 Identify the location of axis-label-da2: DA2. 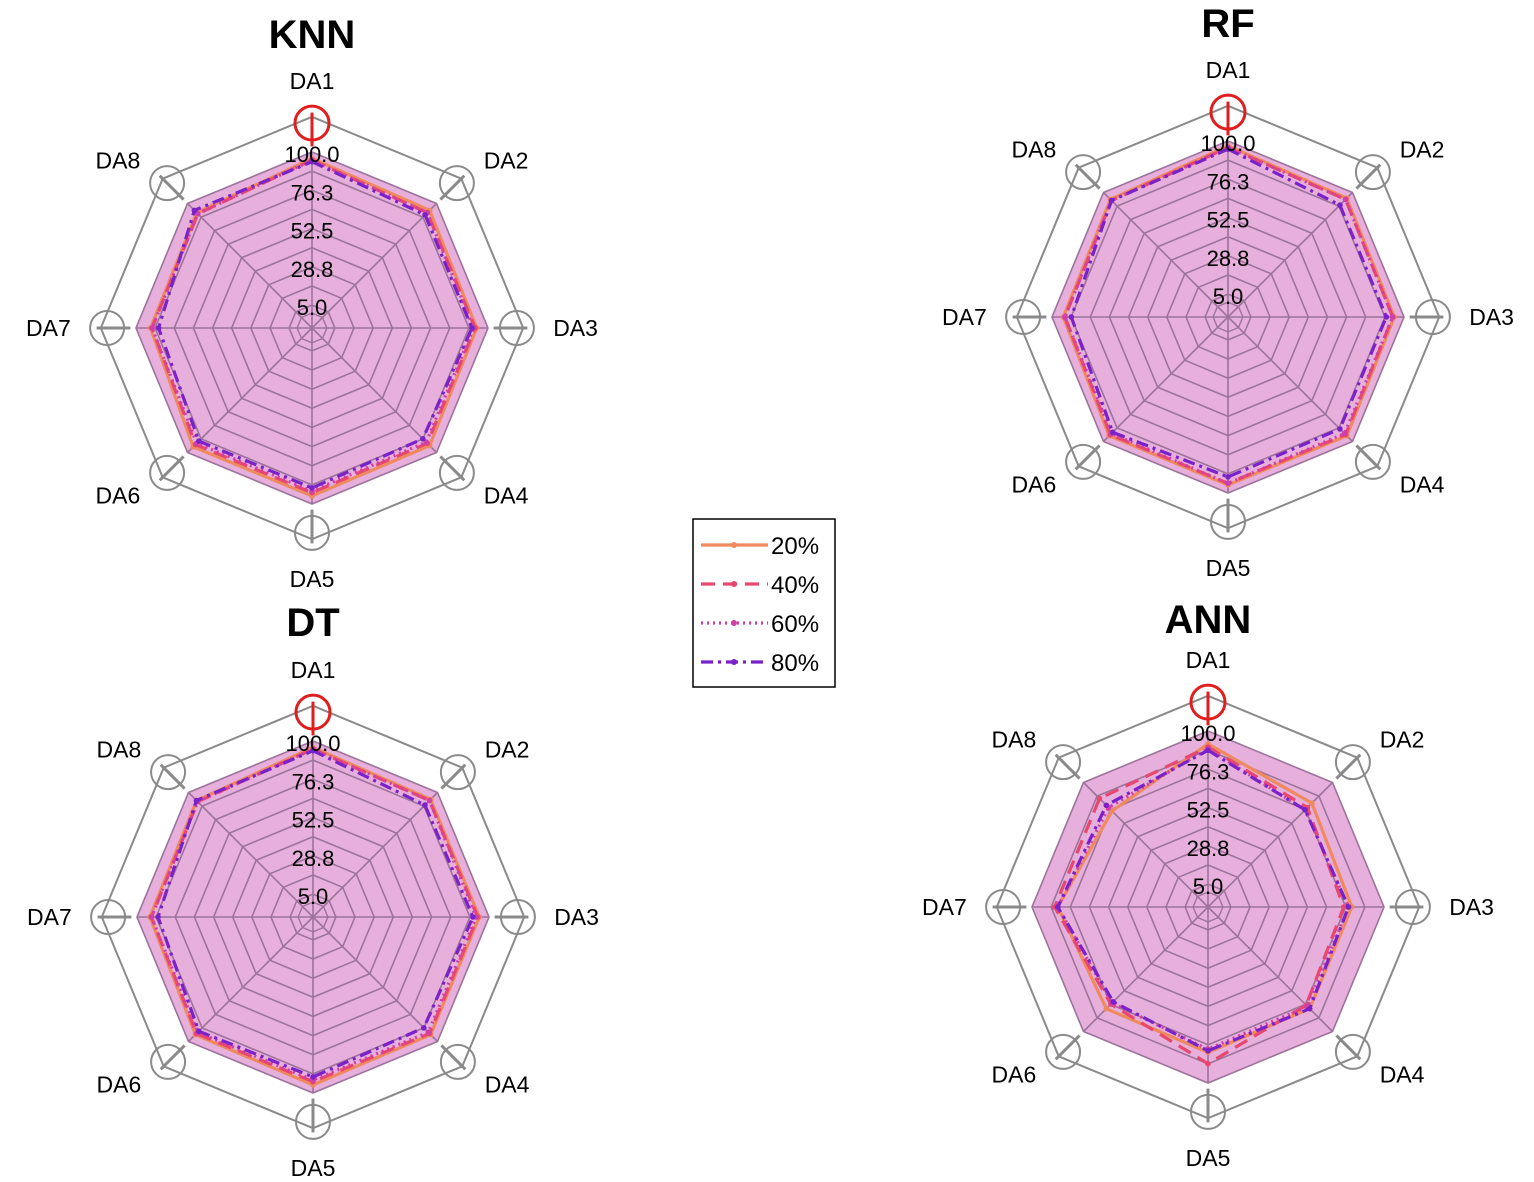
(1402, 739).